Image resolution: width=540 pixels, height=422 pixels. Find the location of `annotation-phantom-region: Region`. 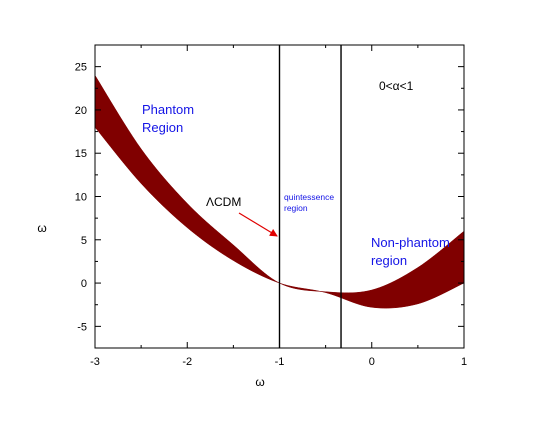

annotation-phantom-region: Region is located at coordinates (162, 127).